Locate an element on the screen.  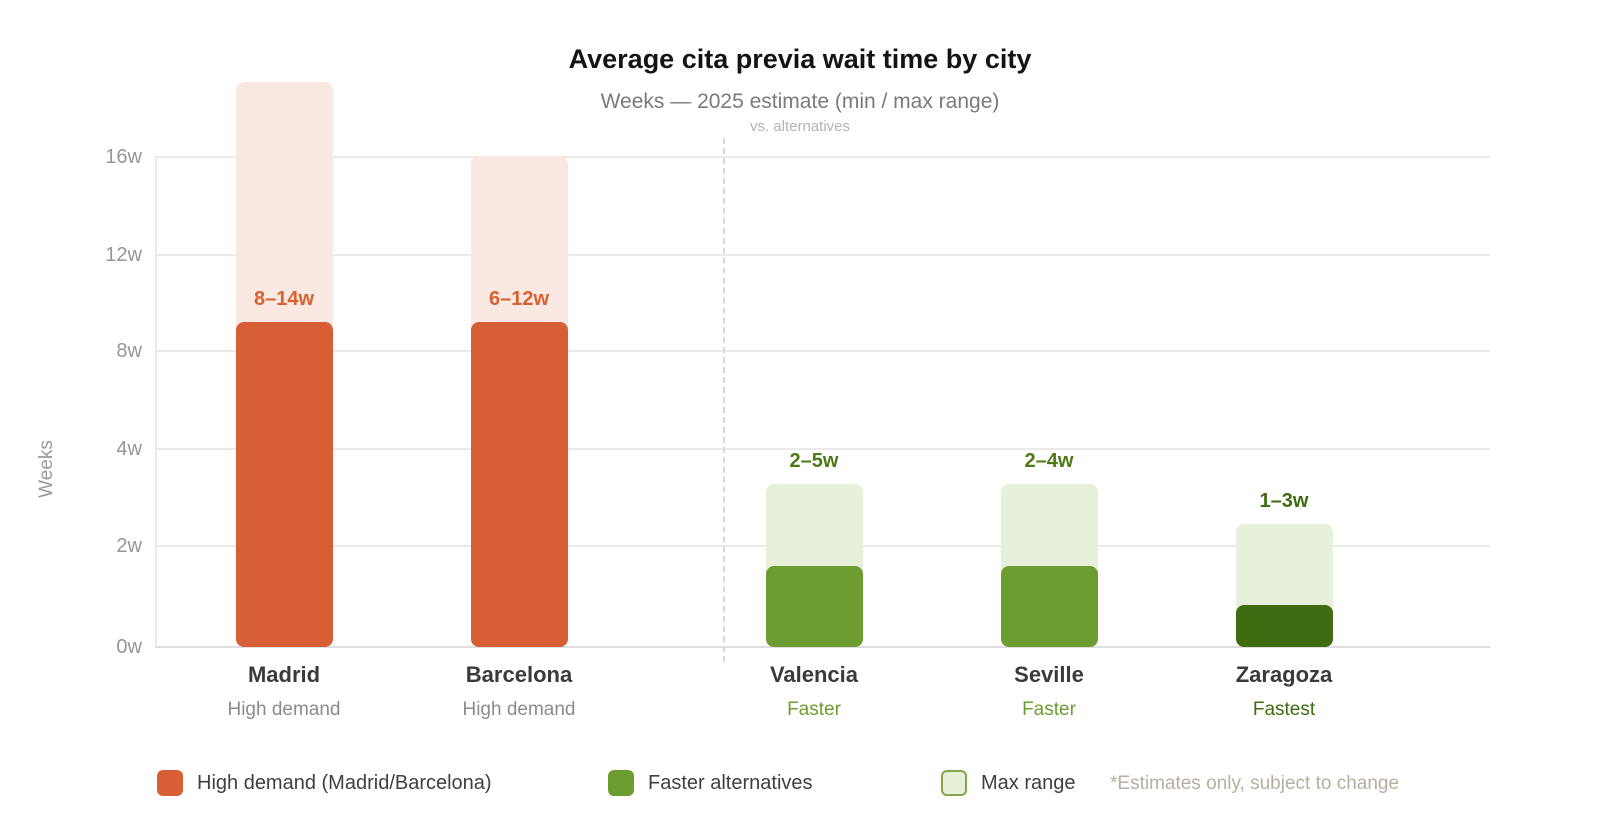
legend-note: *Estimates only, subject to change is located at coordinates (1255, 783).